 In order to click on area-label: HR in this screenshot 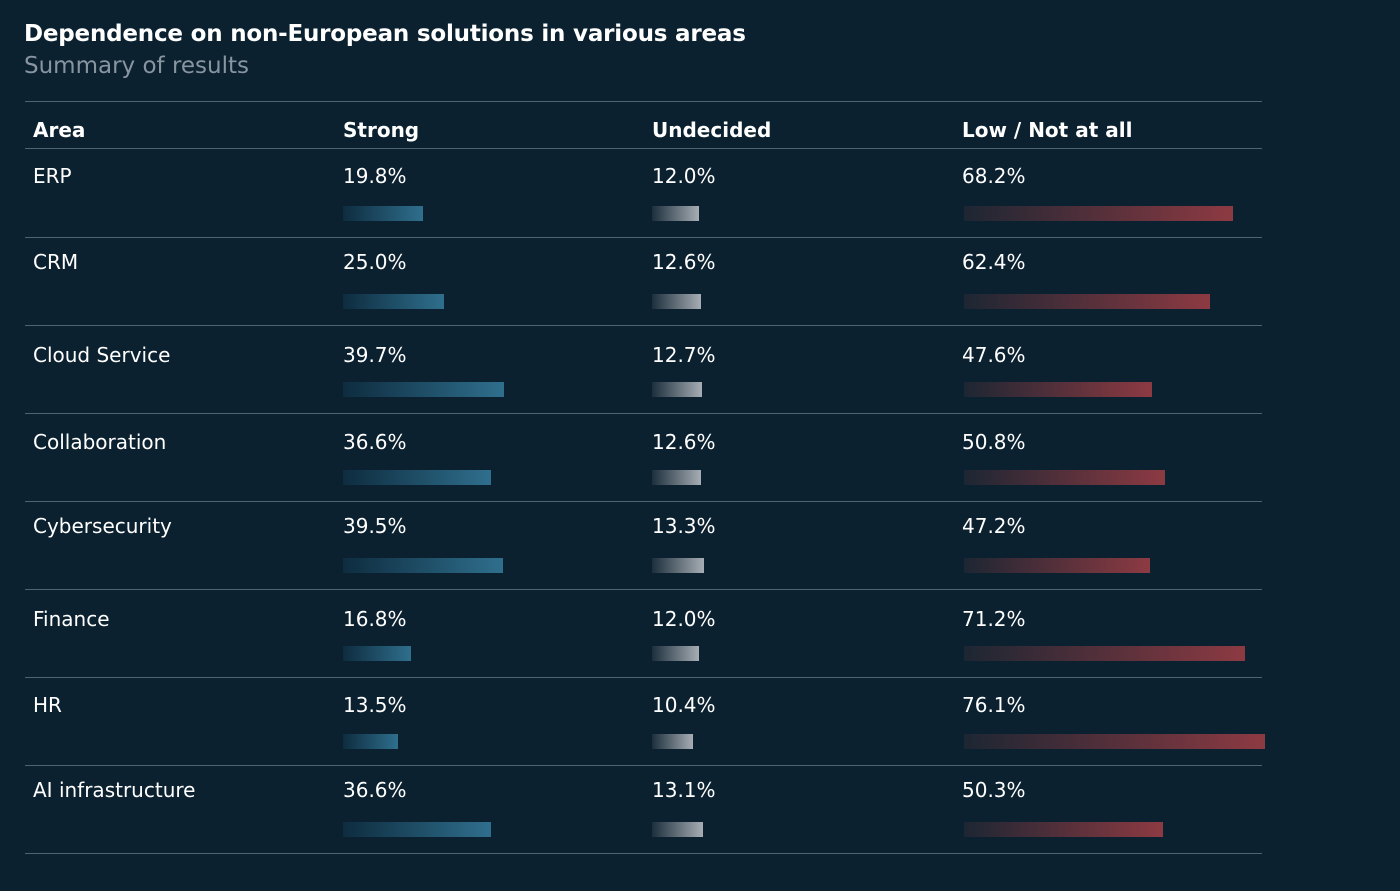, I will do `click(47, 705)`.